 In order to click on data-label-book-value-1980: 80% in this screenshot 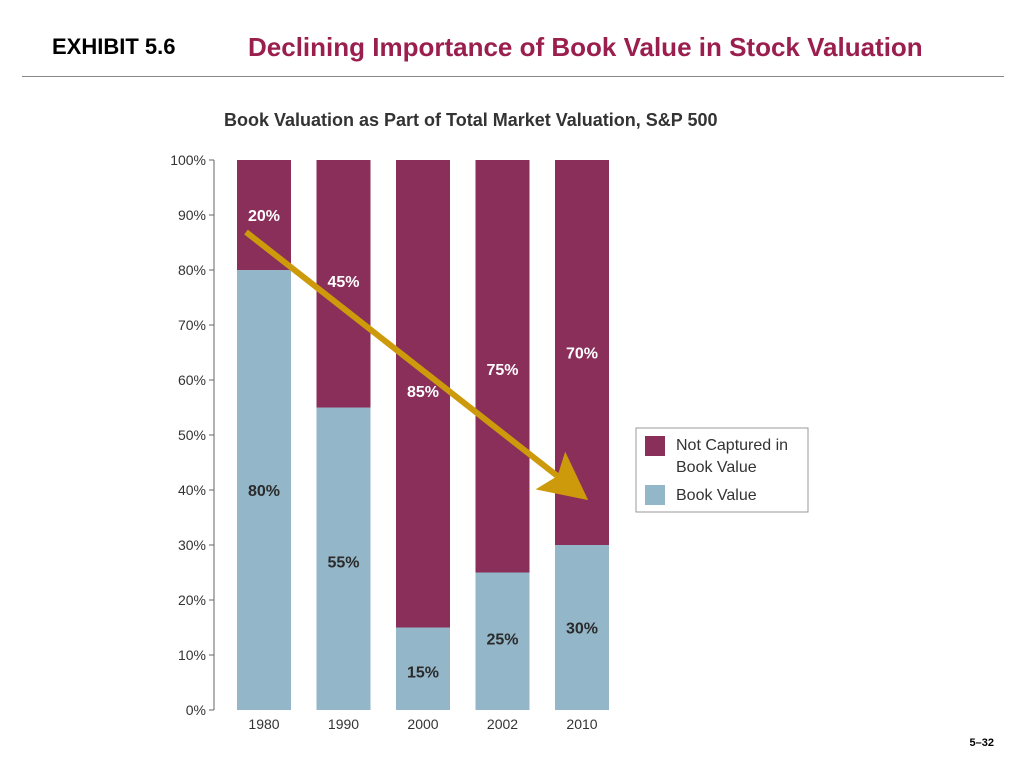, I will do `click(264, 491)`.